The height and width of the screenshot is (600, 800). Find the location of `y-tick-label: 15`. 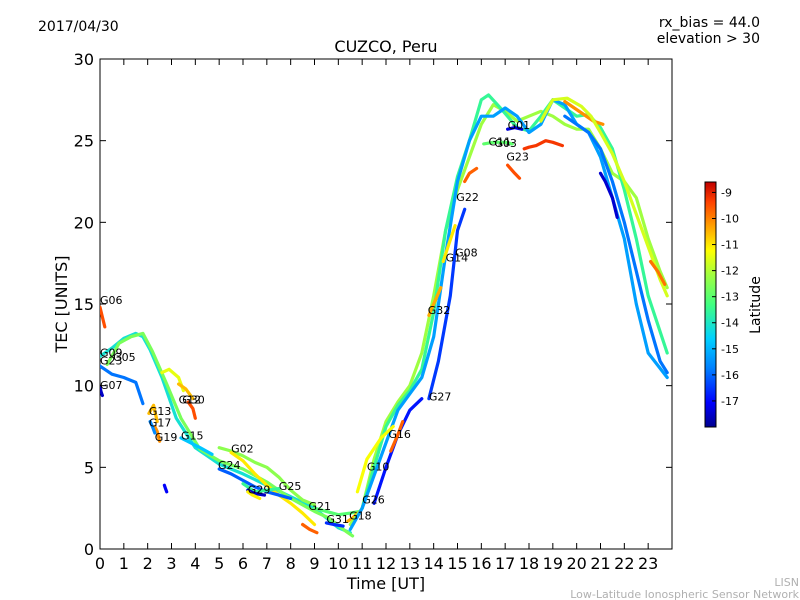

y-tick-label: 15 is located at coordinates (84, 304).